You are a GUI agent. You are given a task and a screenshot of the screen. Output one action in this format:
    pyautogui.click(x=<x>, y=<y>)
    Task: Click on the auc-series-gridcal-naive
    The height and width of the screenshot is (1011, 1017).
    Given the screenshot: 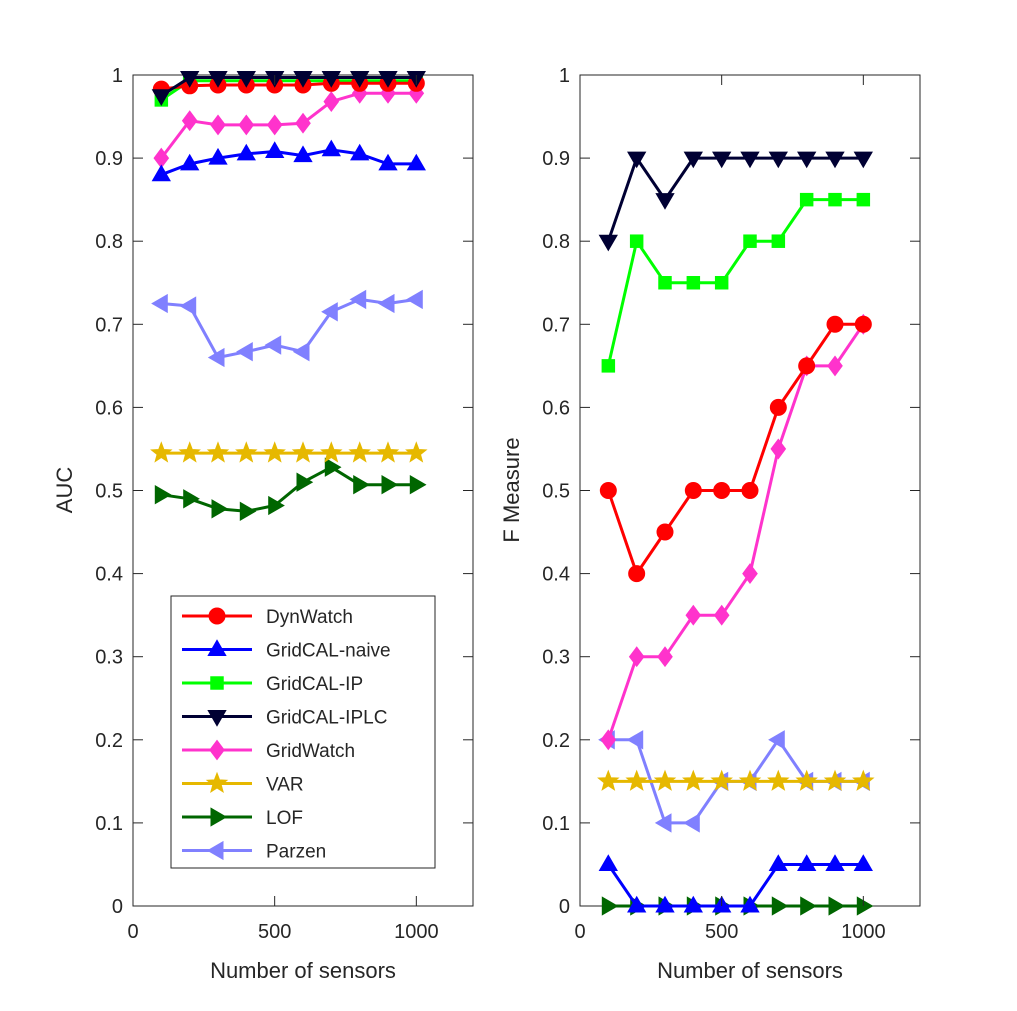 What is the action you would take?
    pyautogui.click(x=288, y=160)
    